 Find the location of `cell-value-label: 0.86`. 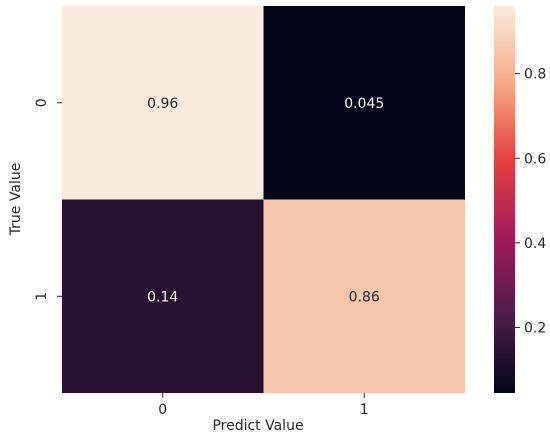

cell-value-label: 0.86 is located at coordinates (364, 297).